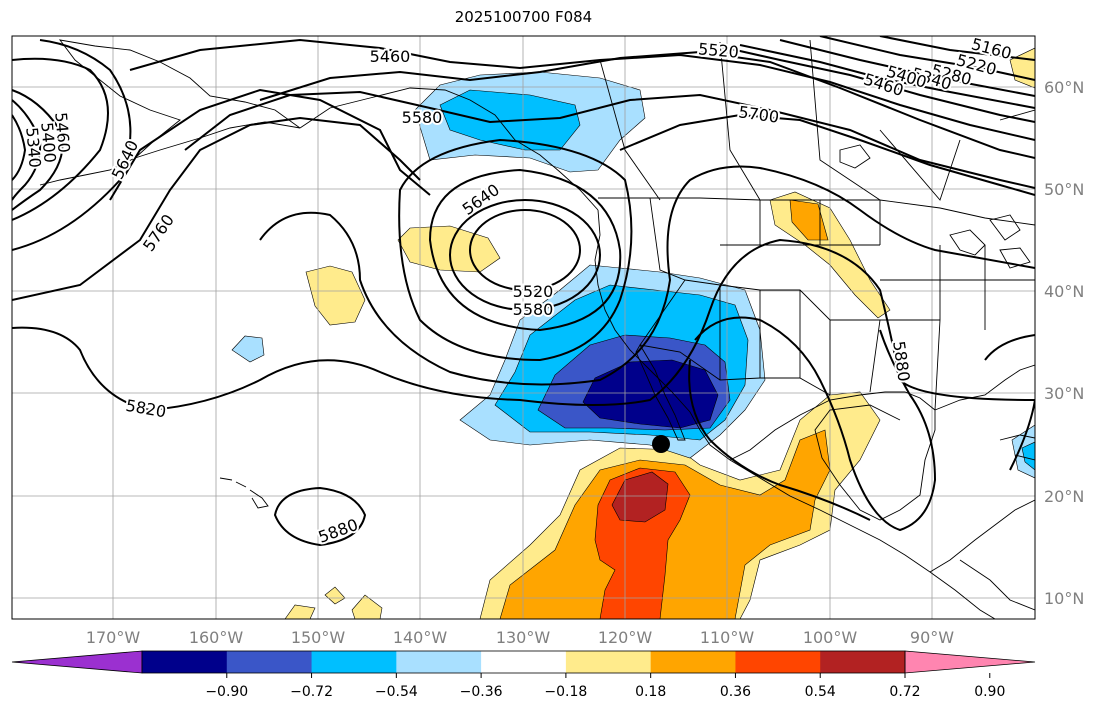  I want to click on contour-5580-north, so click(609, 139).